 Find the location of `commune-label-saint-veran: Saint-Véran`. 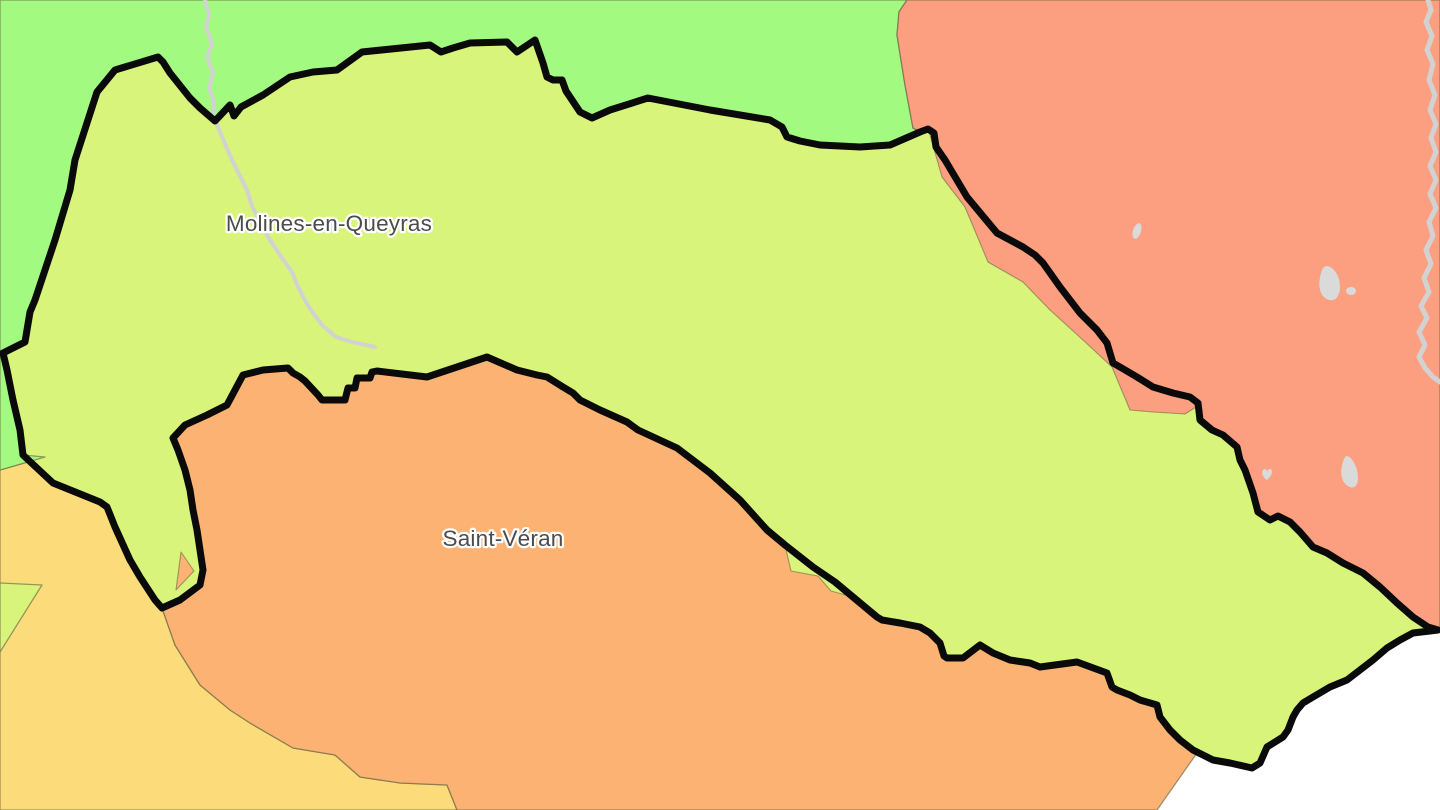

commune-label-saint-veran: Saint-Véran is located at coordinates (502, 538).